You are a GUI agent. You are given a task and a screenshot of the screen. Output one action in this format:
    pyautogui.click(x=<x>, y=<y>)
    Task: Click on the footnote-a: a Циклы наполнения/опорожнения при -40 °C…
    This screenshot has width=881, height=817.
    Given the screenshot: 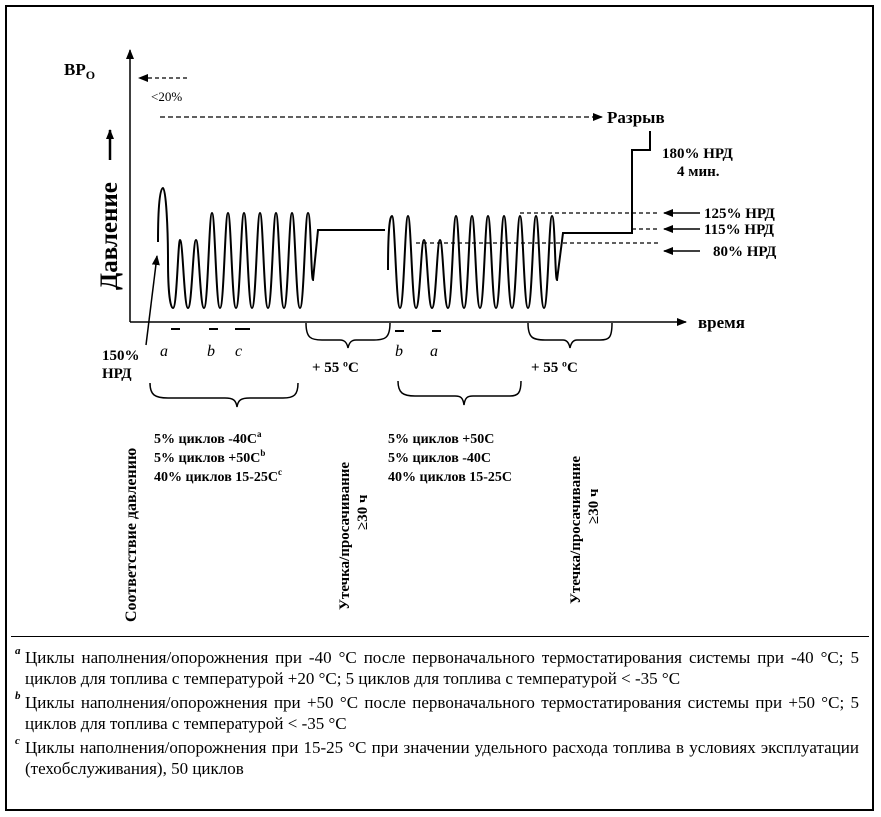 What is the action you would take?
    pyautogui.click(x=440, y=667)
    